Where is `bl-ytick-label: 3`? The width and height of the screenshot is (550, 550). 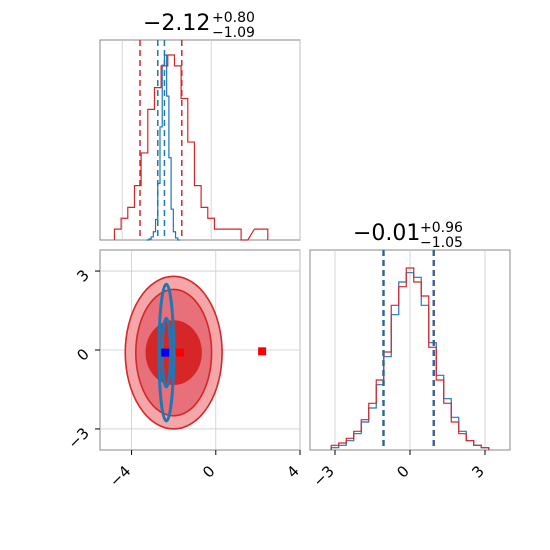 bl-ytick-label: 3 is located at coordinates (82, 275).